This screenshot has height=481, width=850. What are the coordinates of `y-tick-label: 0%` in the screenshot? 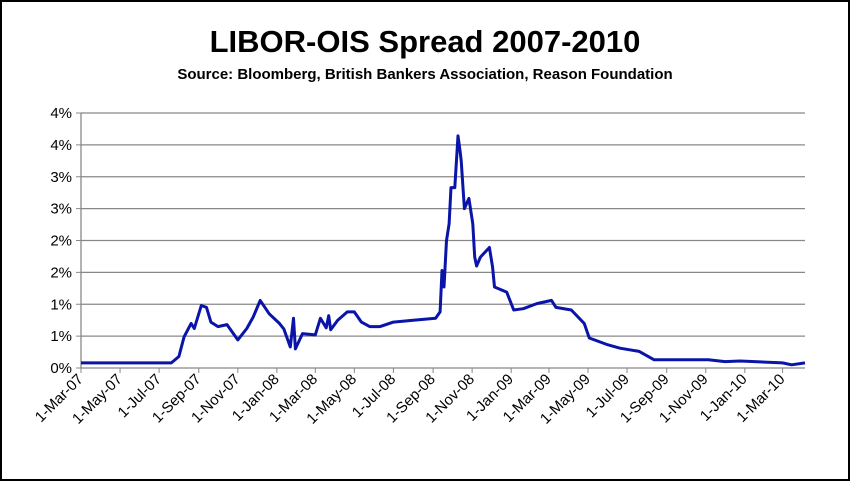 It's located at (61, 368).